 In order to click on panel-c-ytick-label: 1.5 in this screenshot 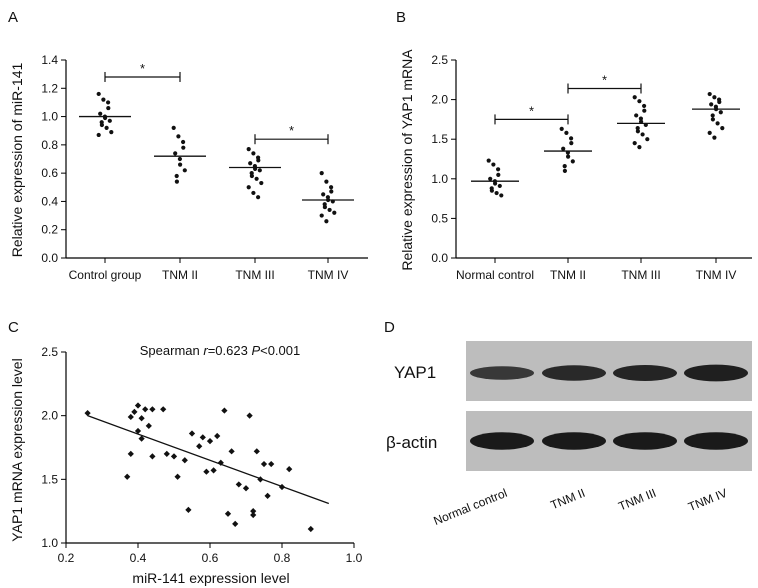, I will do `click(49, 479)`.